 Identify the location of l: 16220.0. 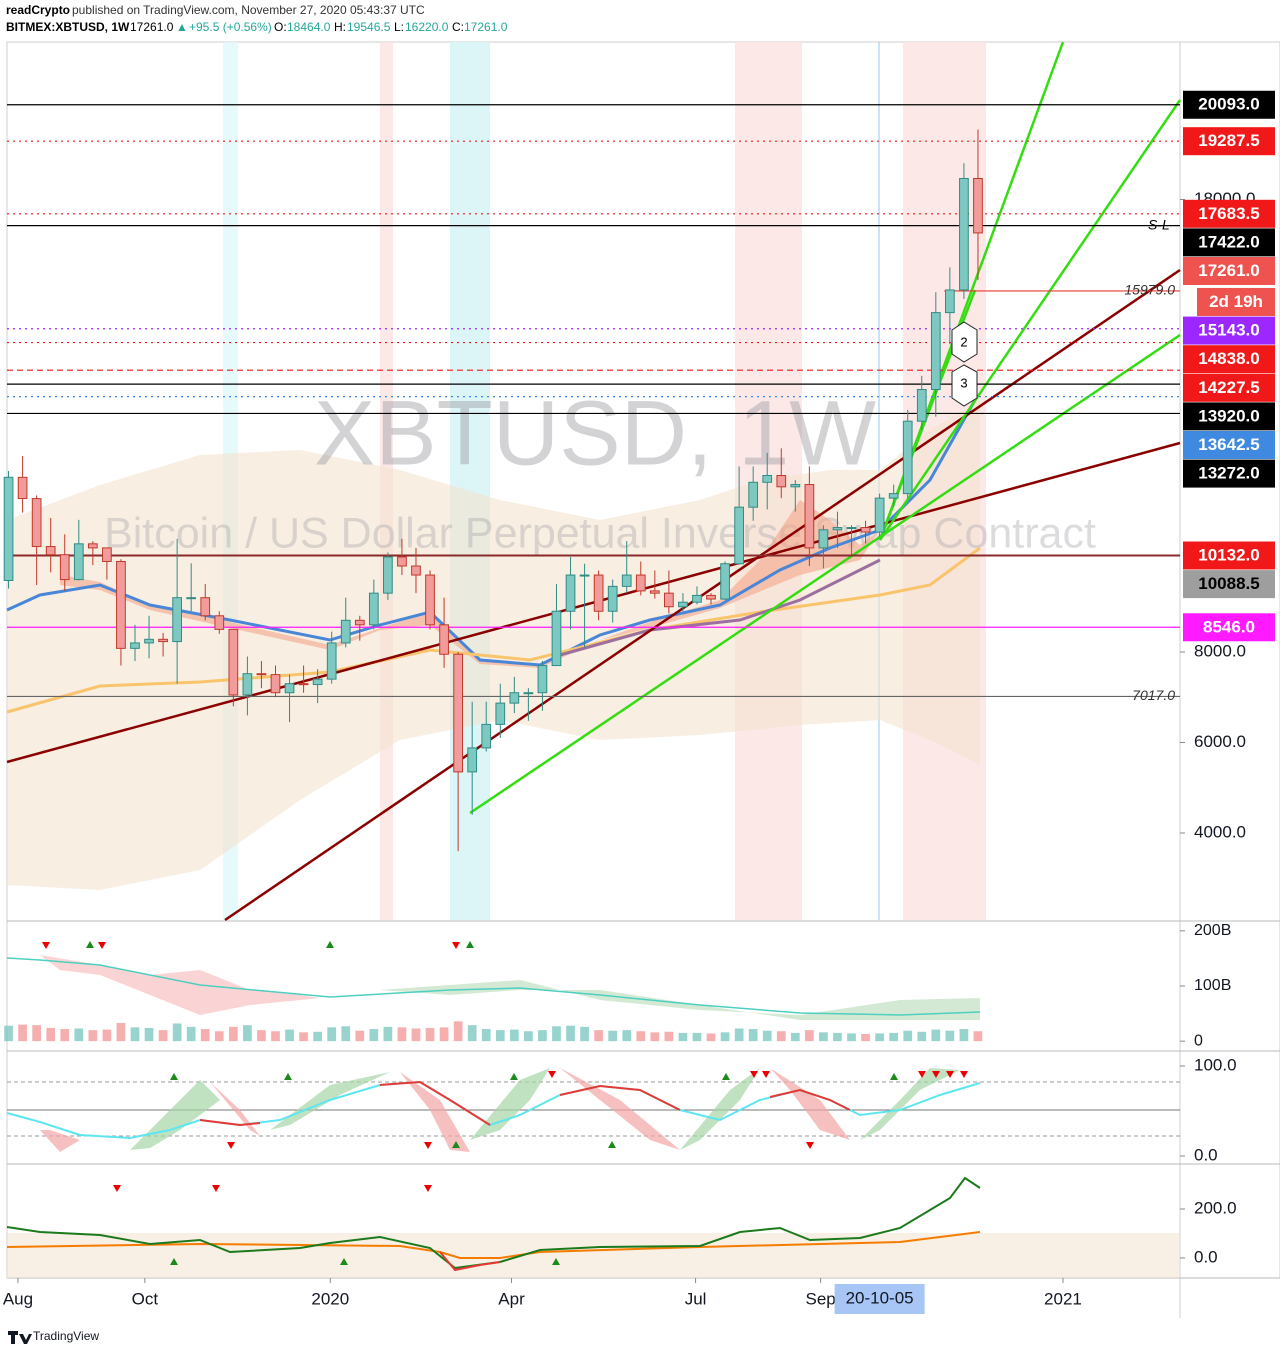
(427, 27).